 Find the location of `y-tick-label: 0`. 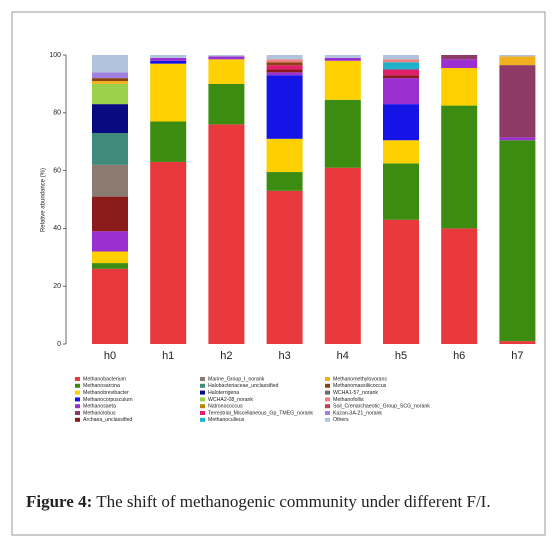

y-tick-label: 0 is located at coordinates (59, 344).